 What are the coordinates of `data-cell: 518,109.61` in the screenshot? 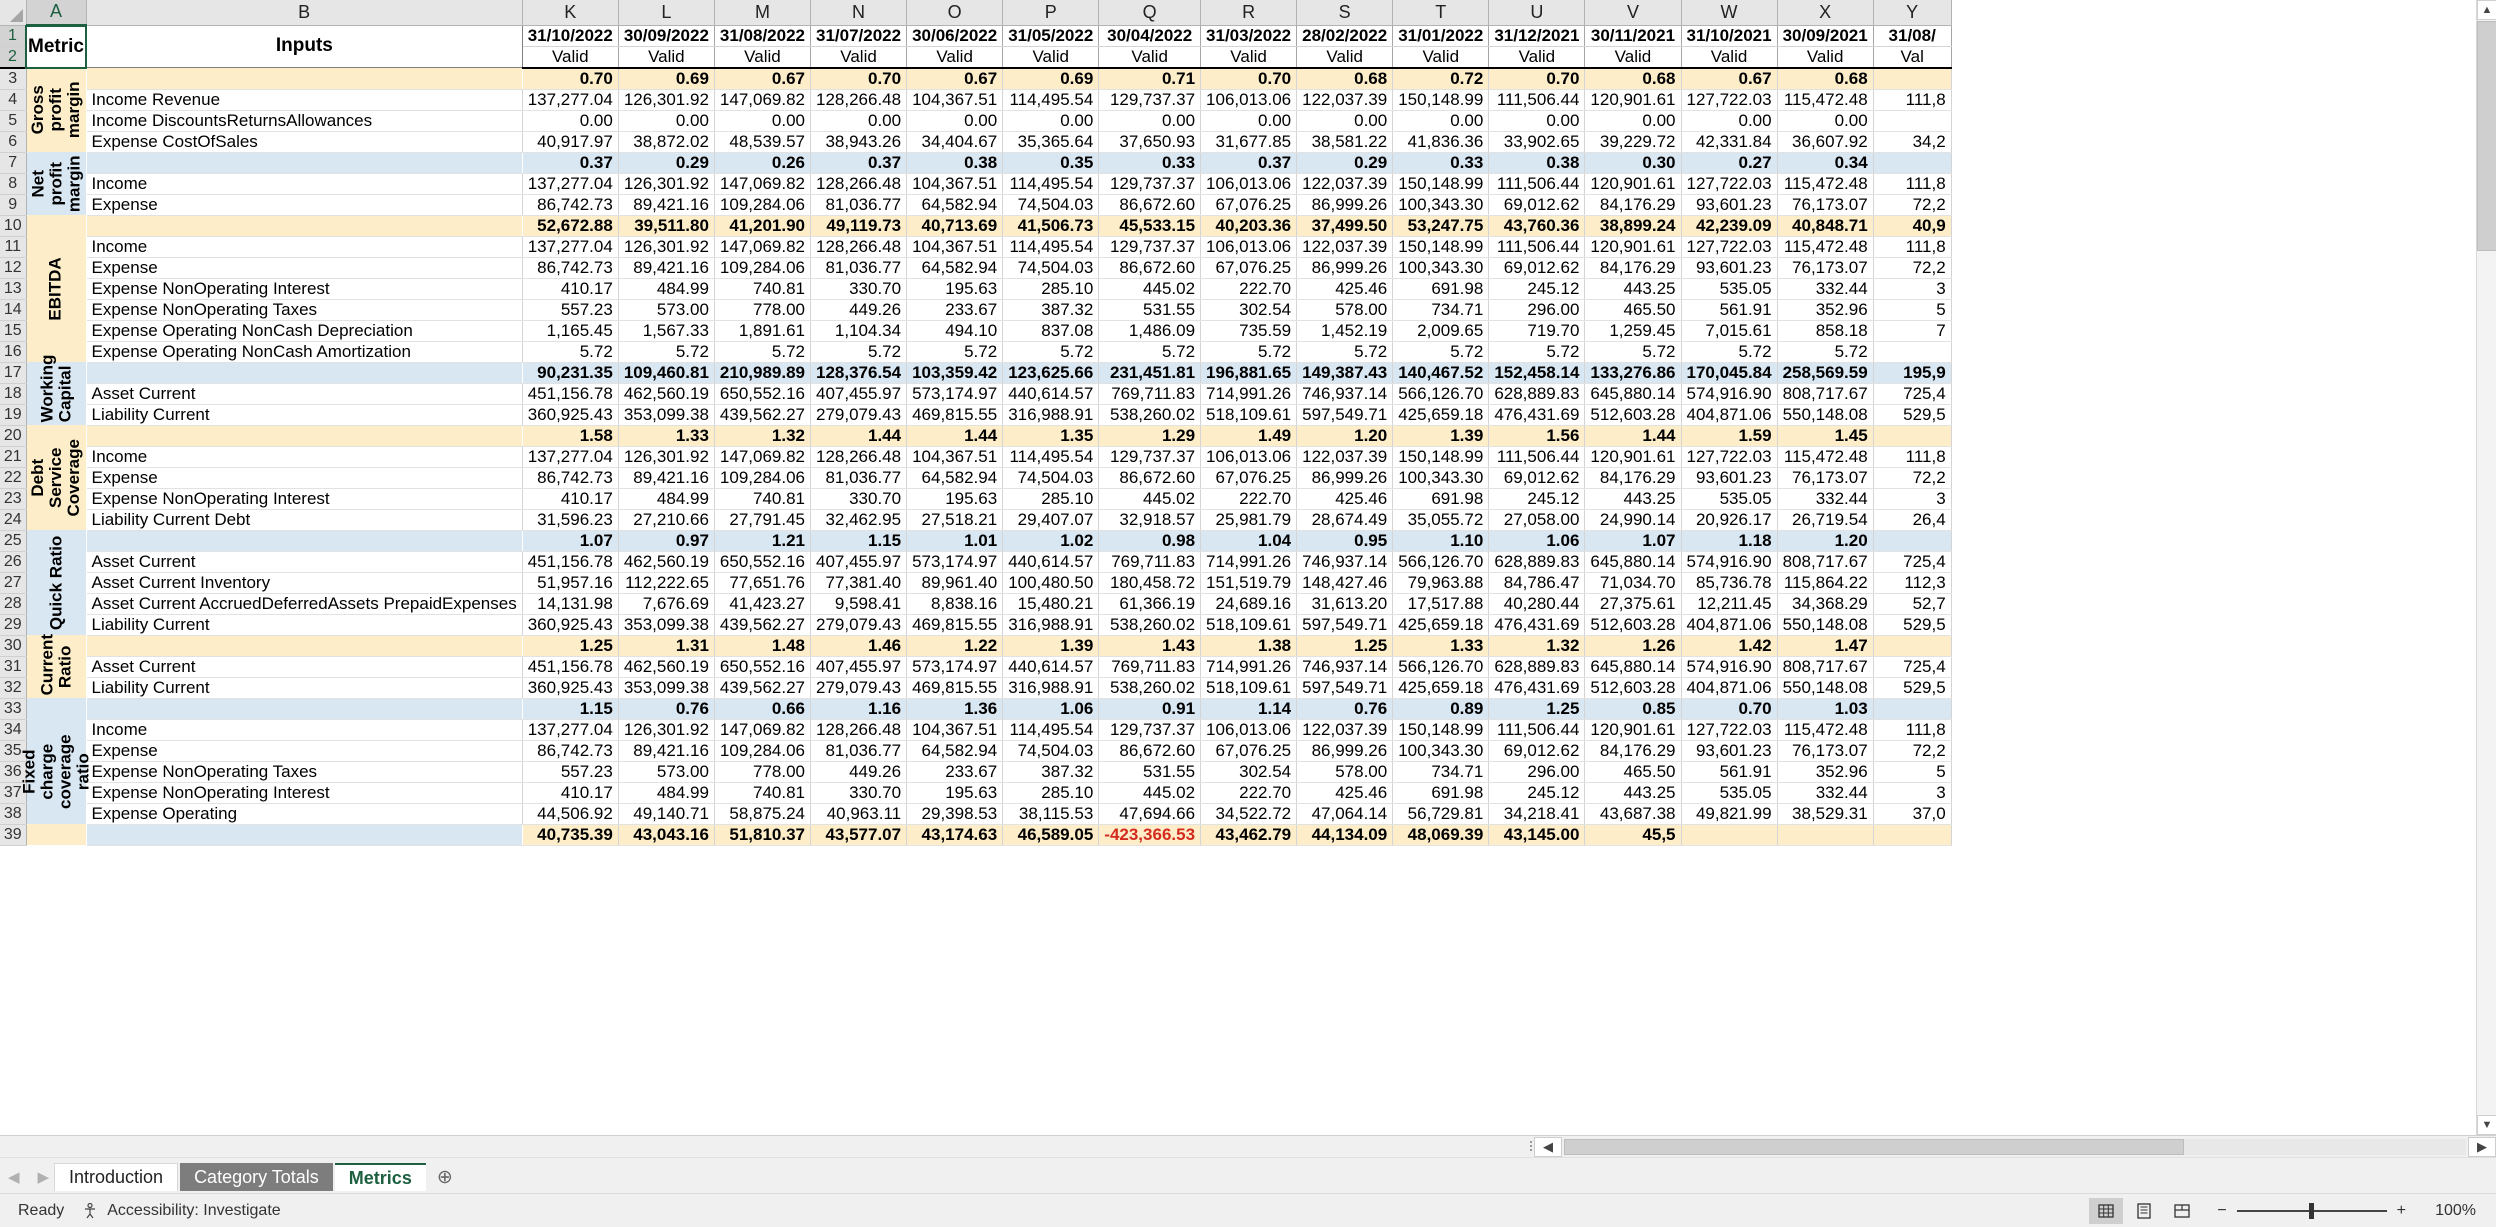 It's located at (1249, 415).